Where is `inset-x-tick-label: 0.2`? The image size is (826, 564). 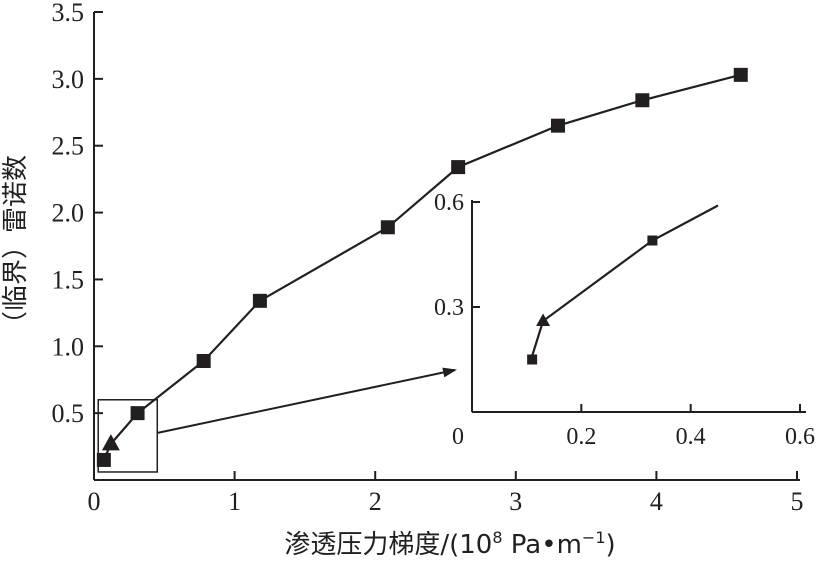
inset-x-tick-label: 0.2 is located at coordinates (581, 437).